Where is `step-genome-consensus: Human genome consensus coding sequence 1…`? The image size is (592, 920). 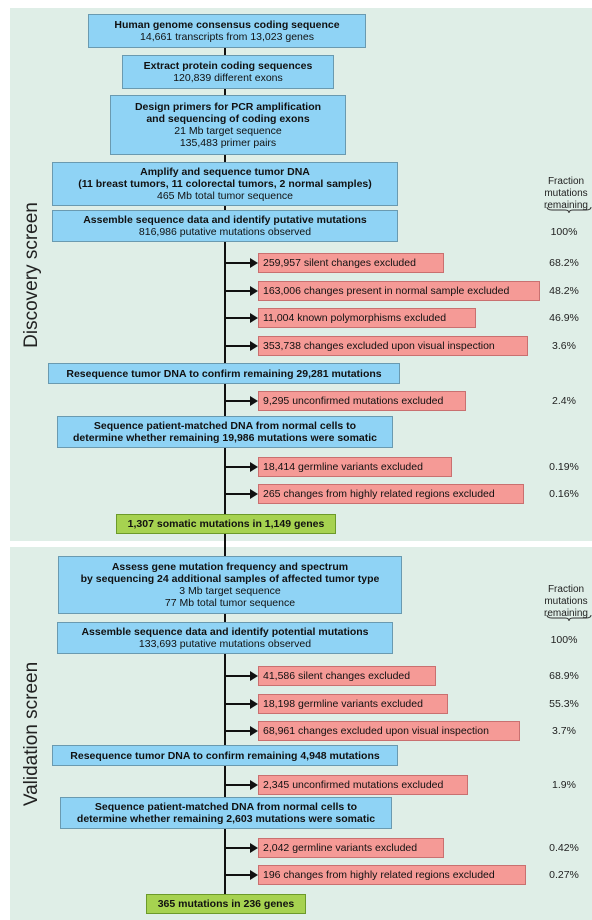
step-genome-consensus: Human genome consensus coding sequence 1… is located at coordinates (227, 31).